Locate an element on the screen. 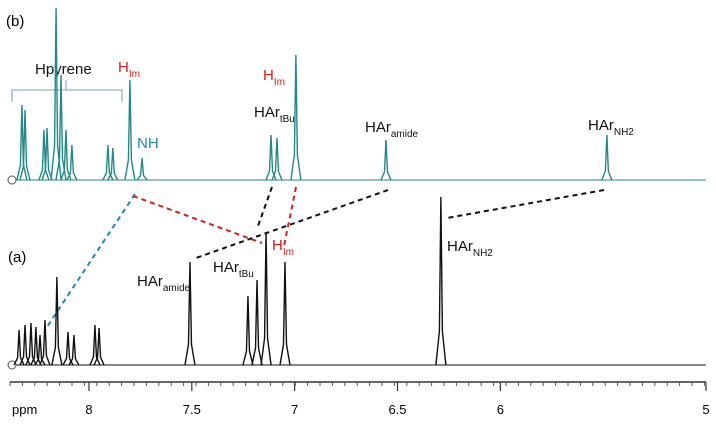 Image resolution: width=716 pixels, height=424 pixels. annotation: NH is located at coordinates (148, 143).